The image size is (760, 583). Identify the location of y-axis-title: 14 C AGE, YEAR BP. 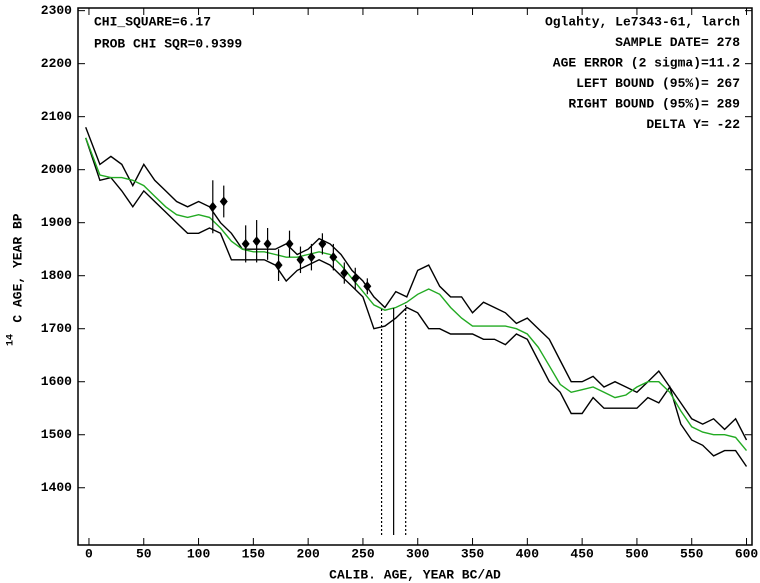
(16, 279).